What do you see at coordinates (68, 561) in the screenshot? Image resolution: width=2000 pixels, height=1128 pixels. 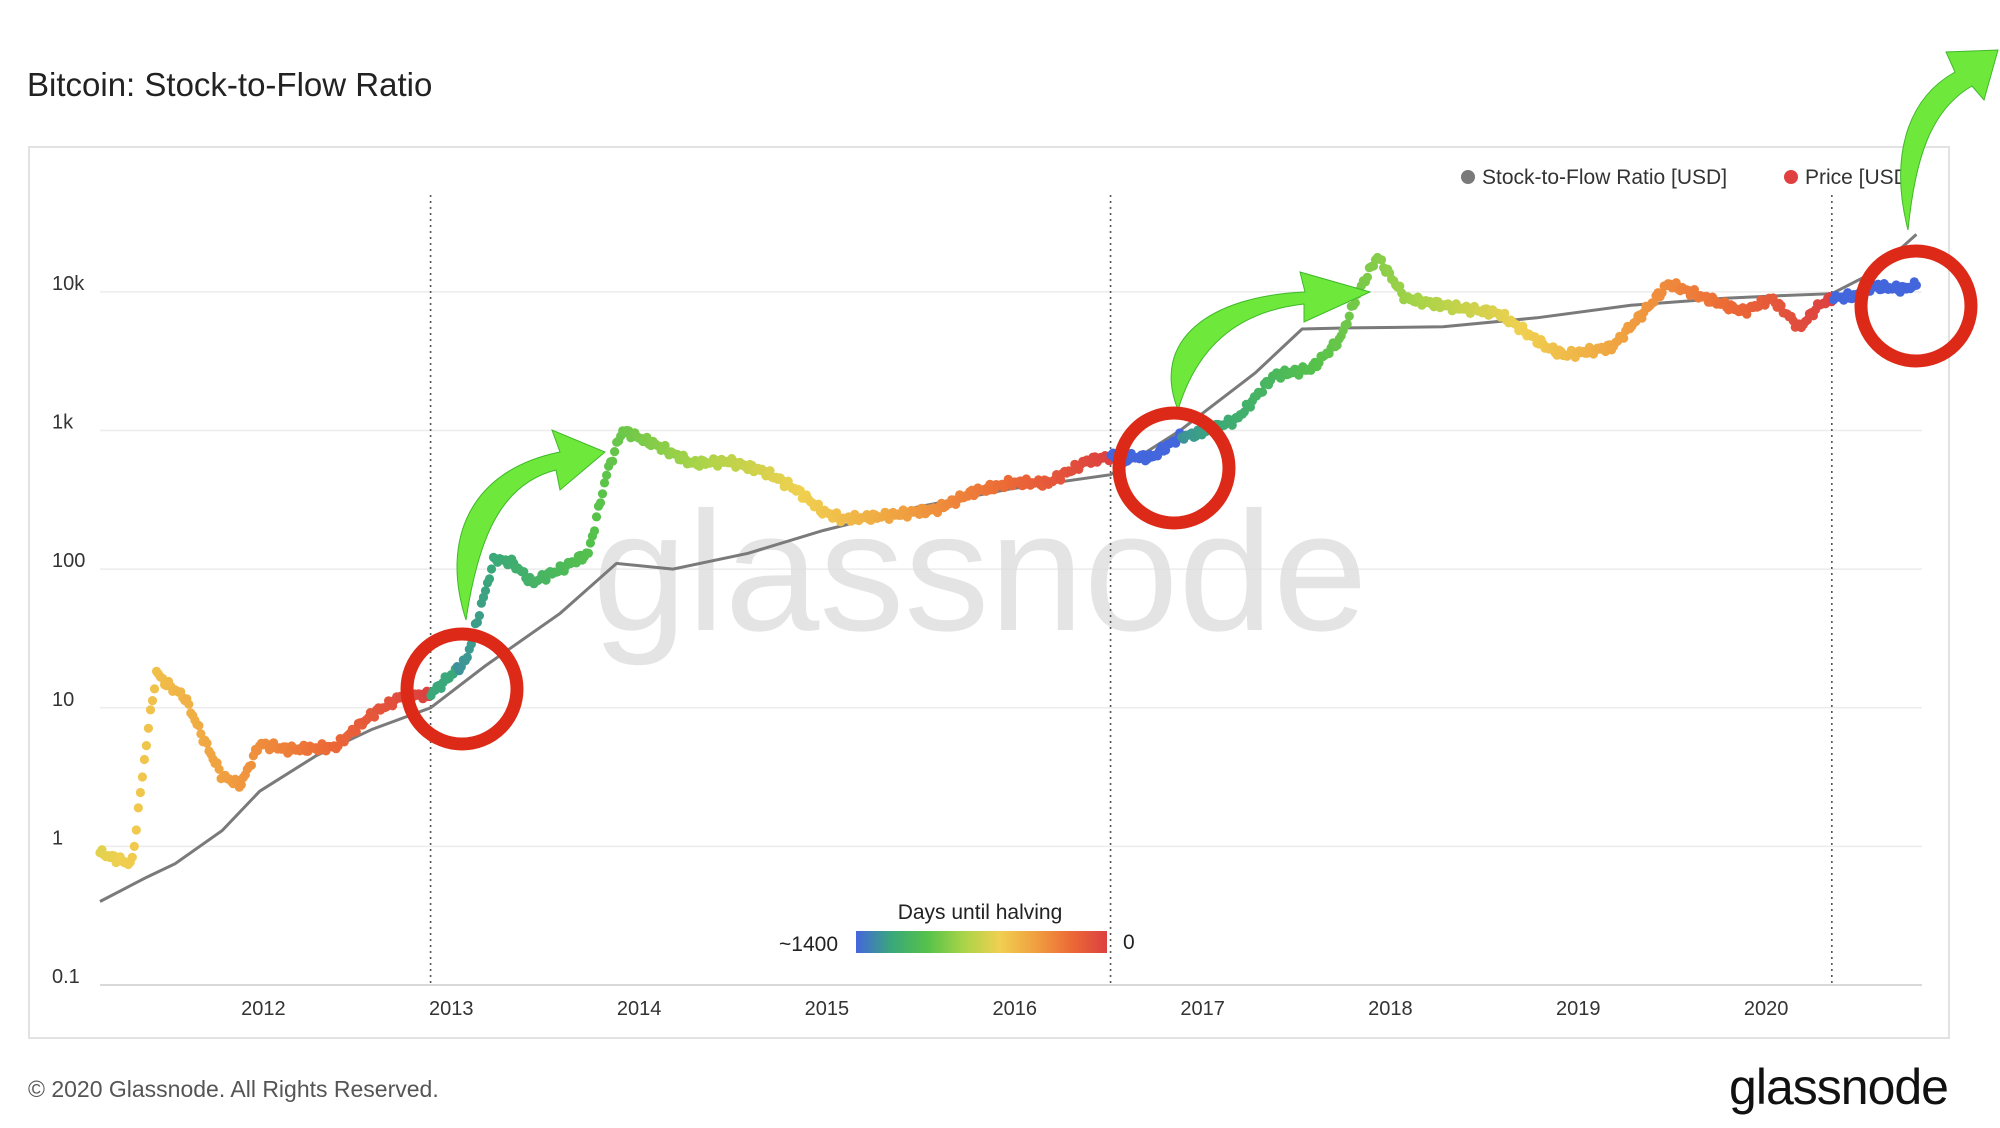 I see `y-tick-label: 100` at bounding box center [68, 561].